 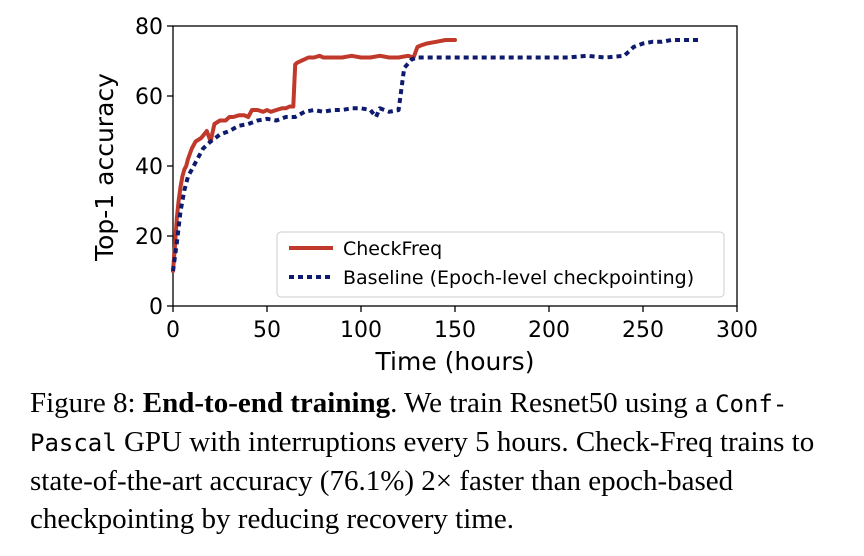 What do you see at coordinates (267, 330) in the screenshot?
I see `x-tick-label: 50` at bounding box center [267, 330].